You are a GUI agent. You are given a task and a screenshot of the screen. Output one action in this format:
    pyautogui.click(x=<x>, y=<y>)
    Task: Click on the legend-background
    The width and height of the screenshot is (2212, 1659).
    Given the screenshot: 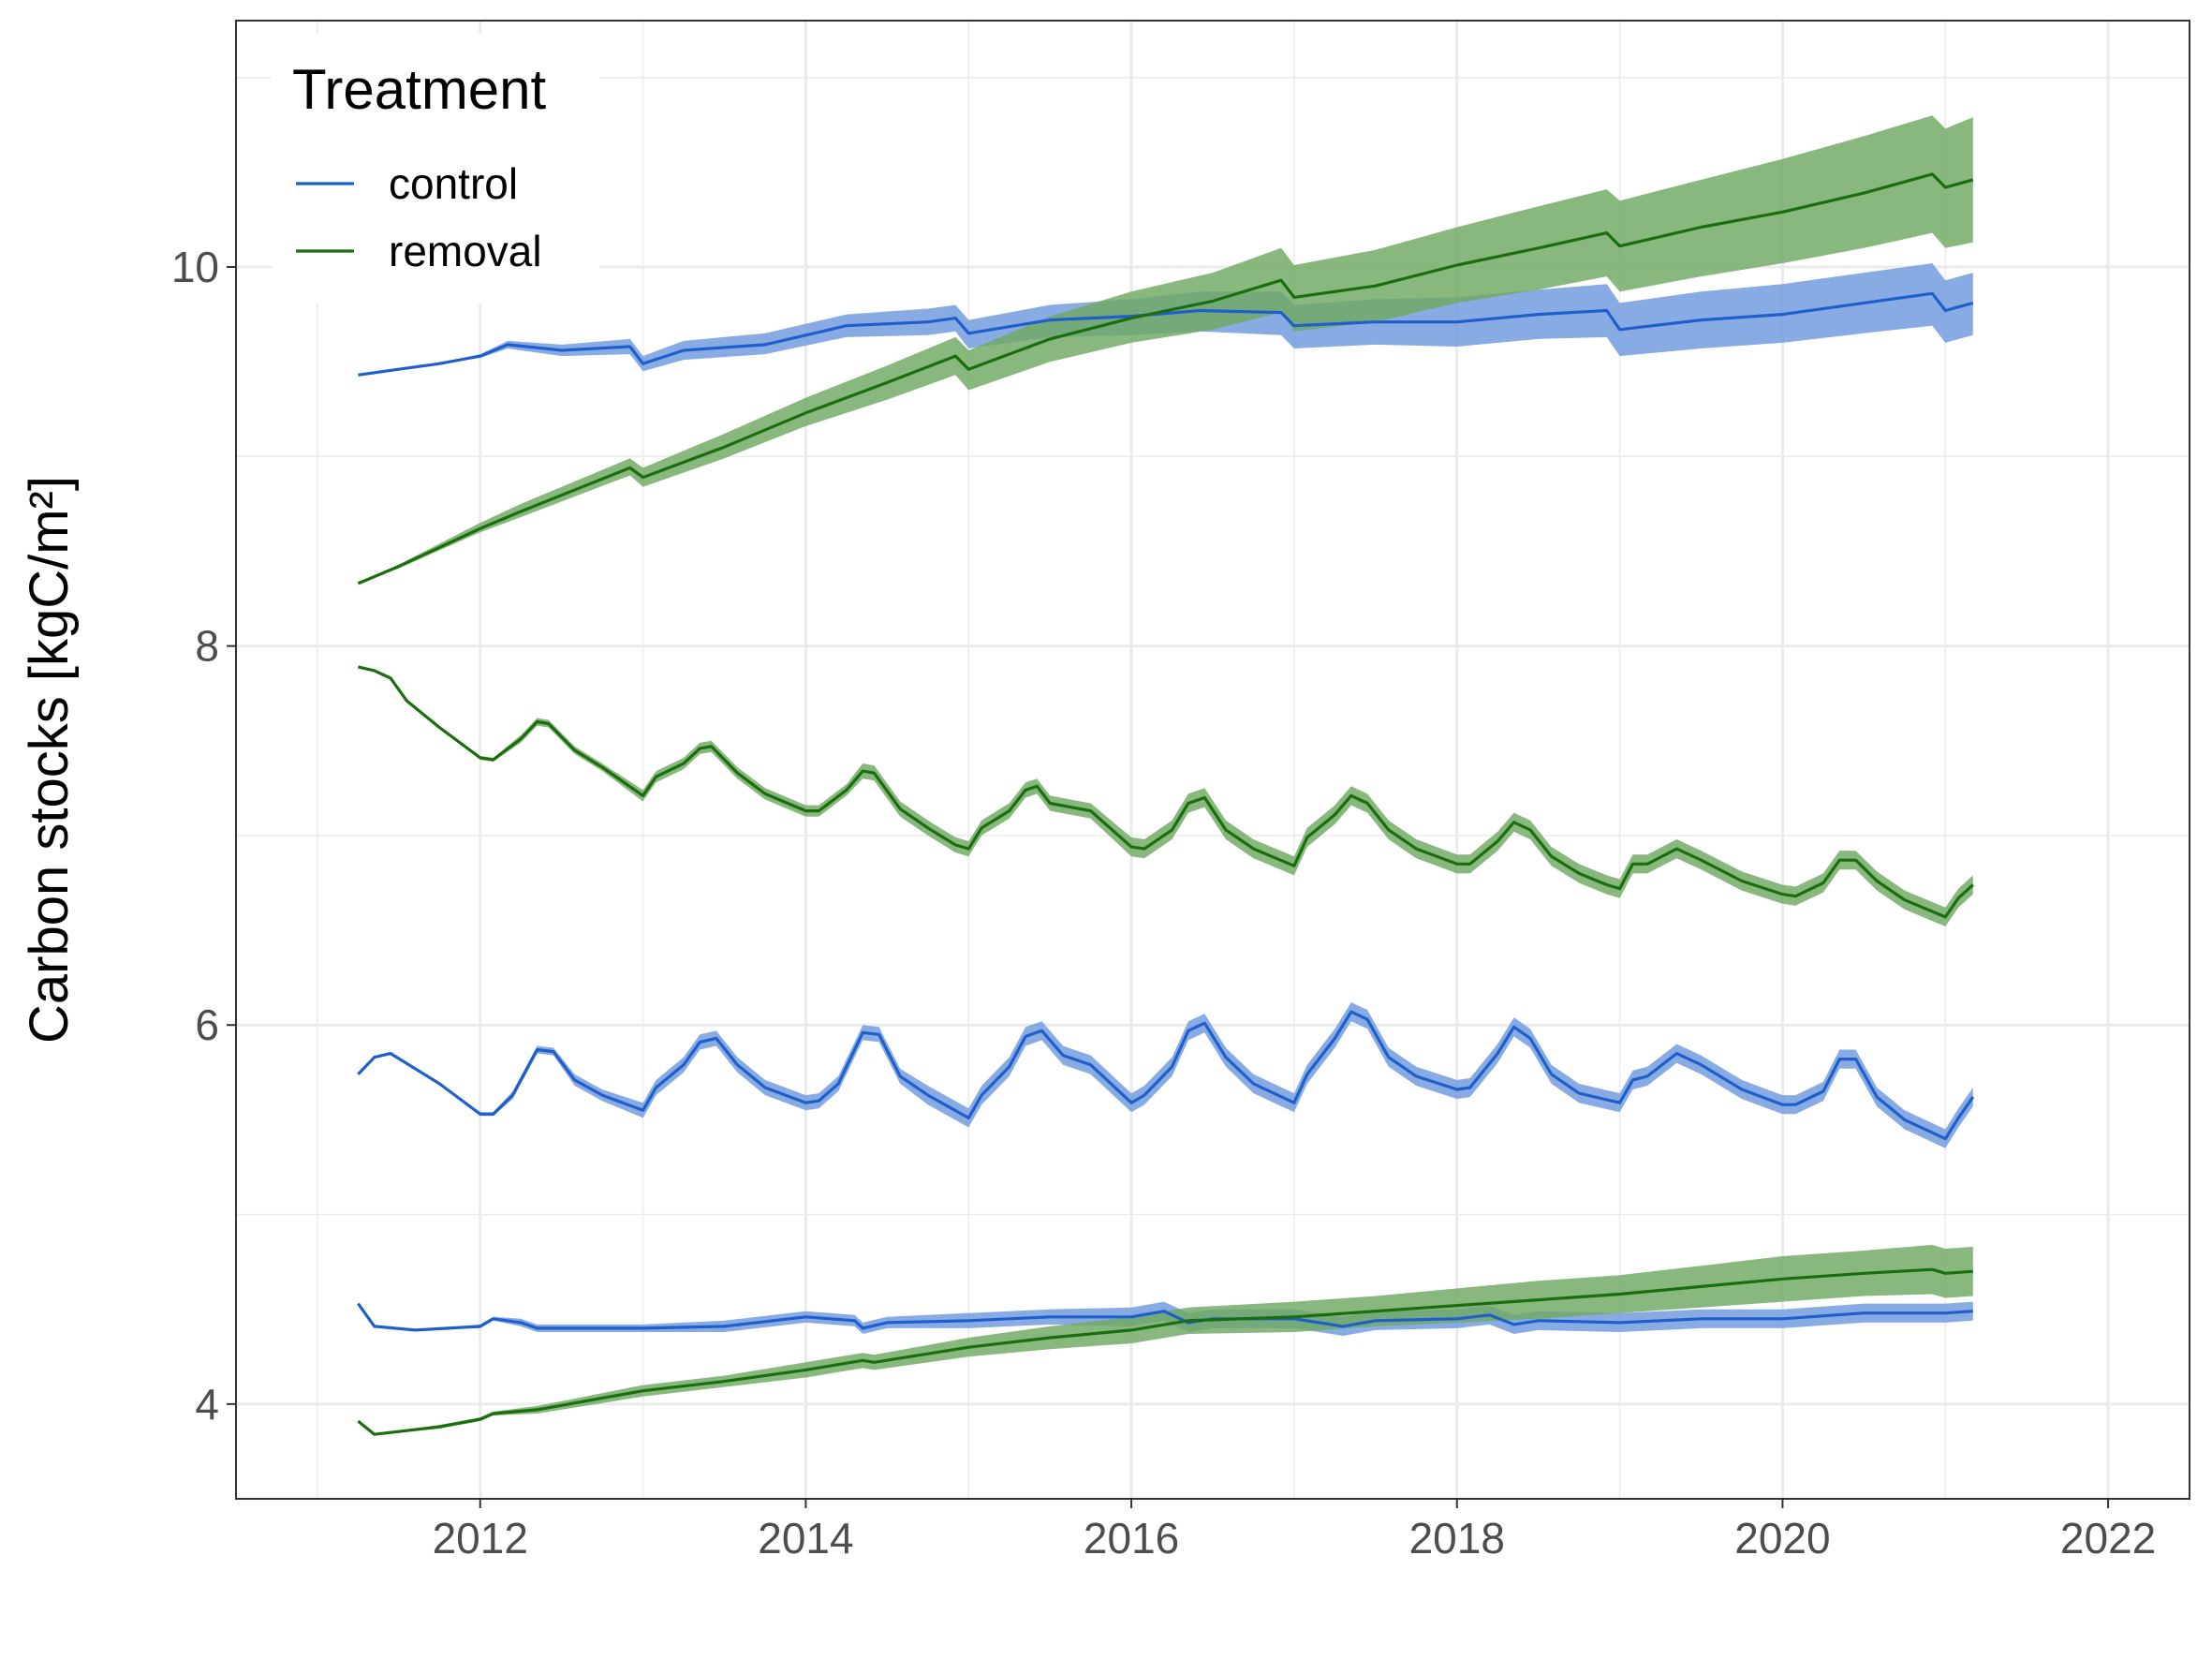 What is the action you would take?
    pyautogui.click(x=436, y=169)
    